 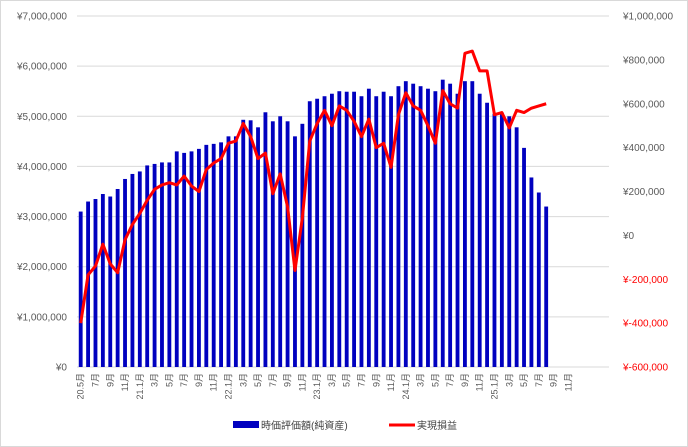 I want to click on y-right-tick-label: ¥-200,000, so click(x=645, y=280).